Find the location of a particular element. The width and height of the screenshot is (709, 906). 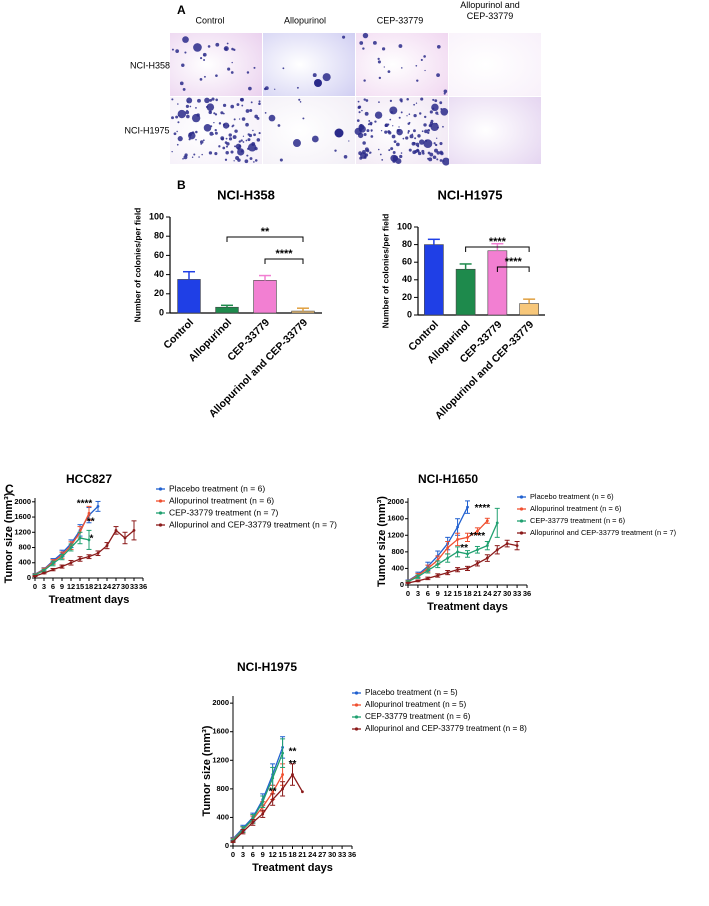

x-tick-label: 18 is located at coordinates (89, 586).